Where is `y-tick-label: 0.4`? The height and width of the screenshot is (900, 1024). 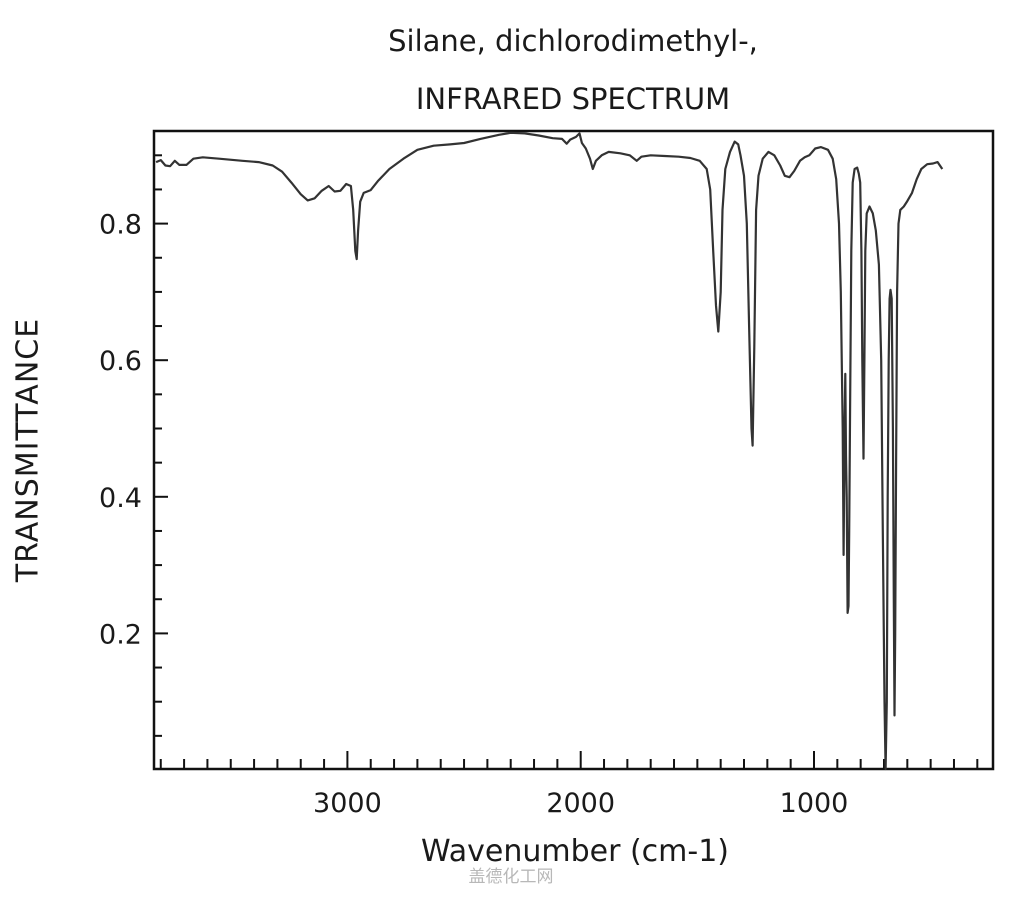 y-tick-label: 0.4 is located at coordinates (120, 498).